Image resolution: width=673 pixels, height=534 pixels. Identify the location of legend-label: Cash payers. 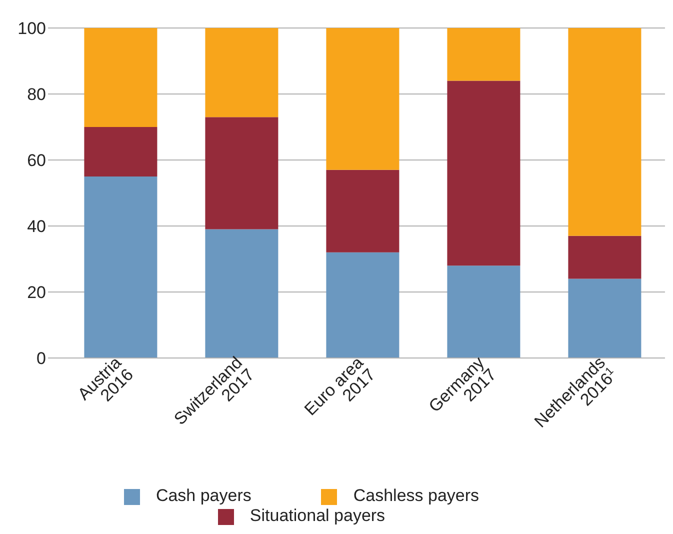
(204, 495).